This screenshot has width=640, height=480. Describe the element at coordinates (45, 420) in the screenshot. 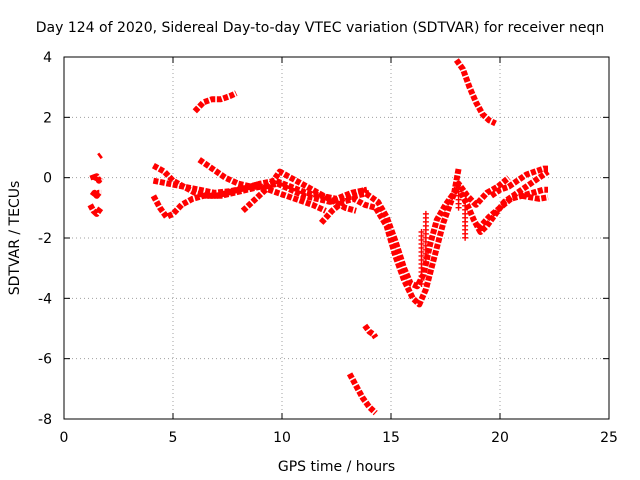

I see `y-tick-label: -8` at that location.